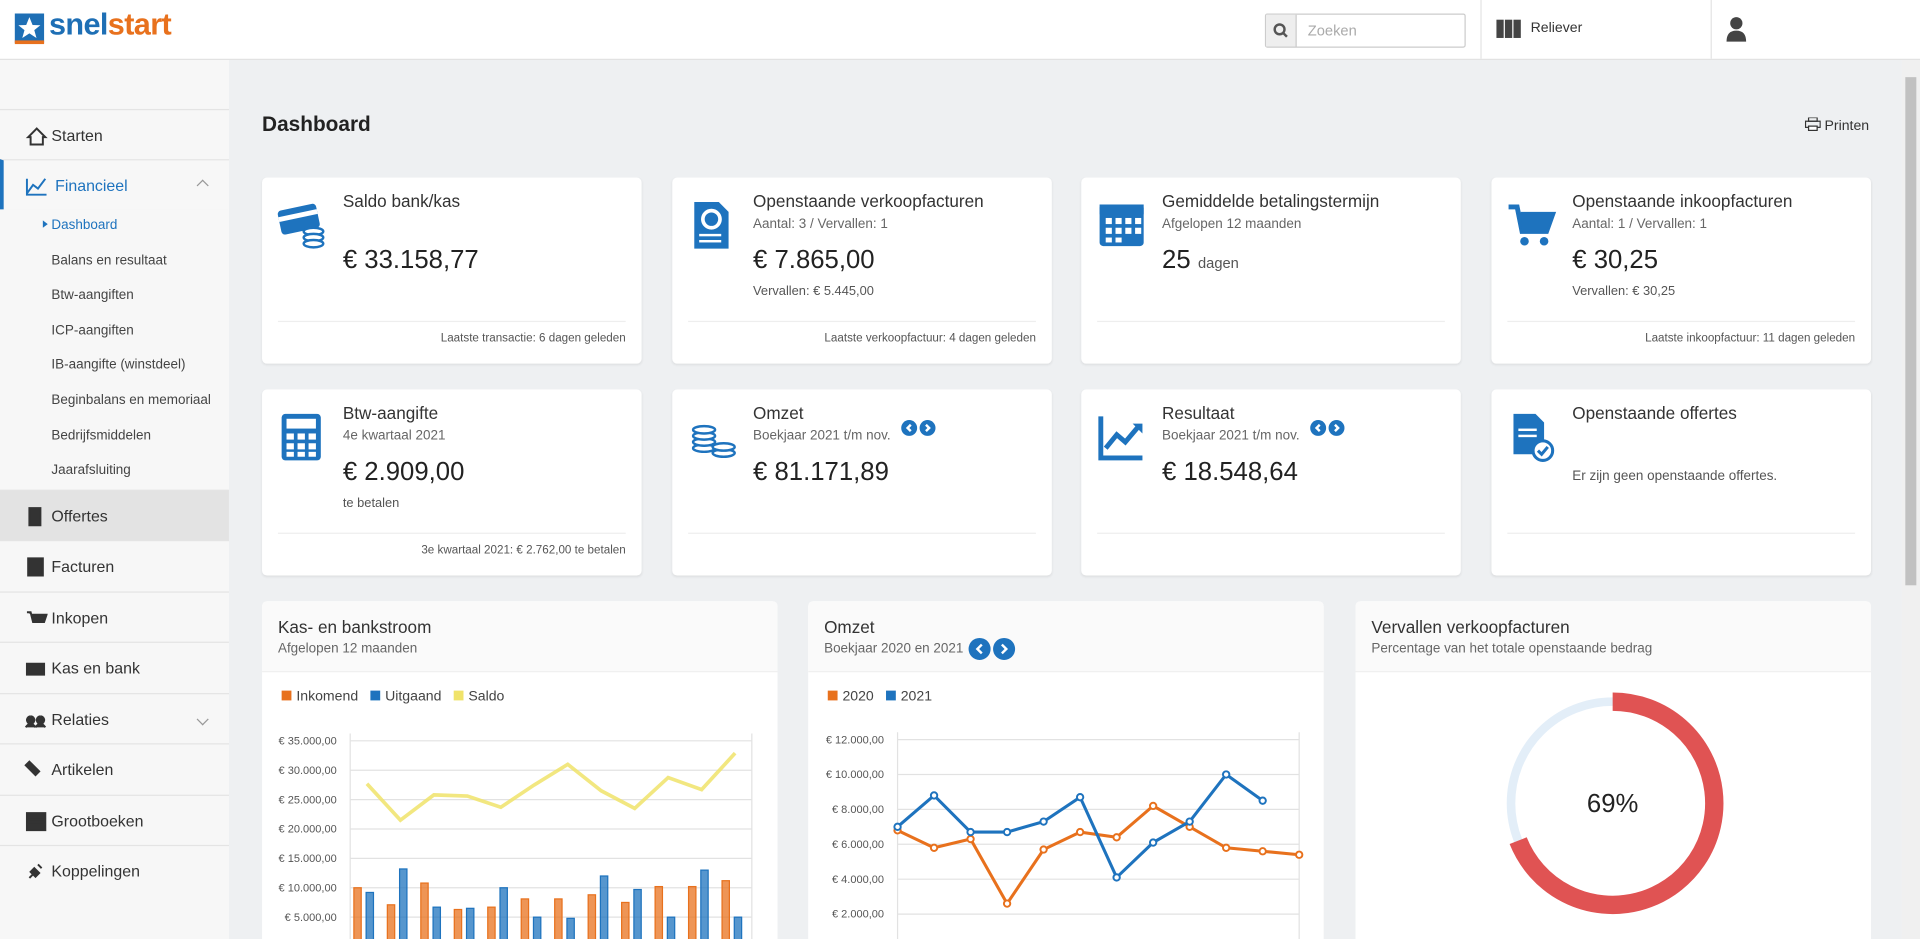  I want to click on sub-nav-item: ICP-aangiften, so click(92, 330).